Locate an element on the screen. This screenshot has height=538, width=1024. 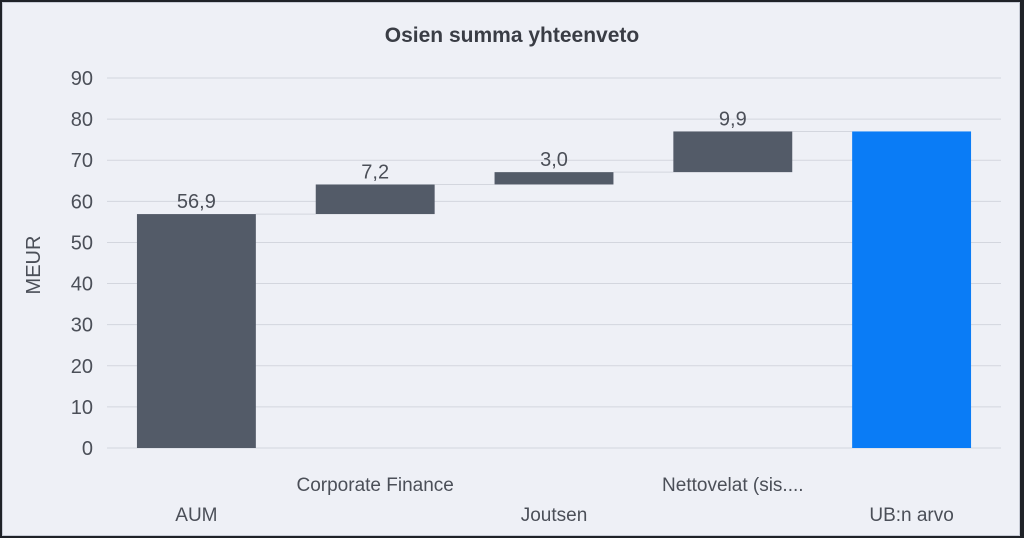
data-labels: 56,9 7,2 3,0 9,9 is located at coordinates (462, 160).